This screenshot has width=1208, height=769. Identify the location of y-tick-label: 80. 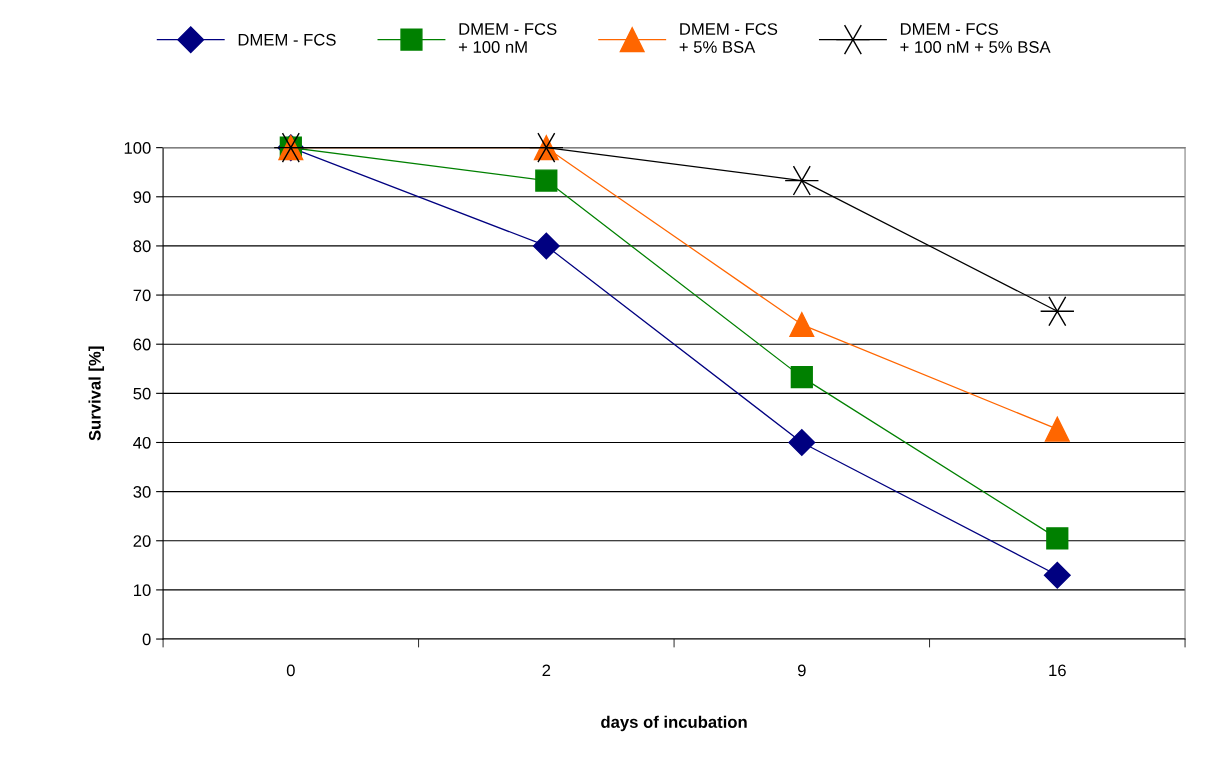
(142, 246).